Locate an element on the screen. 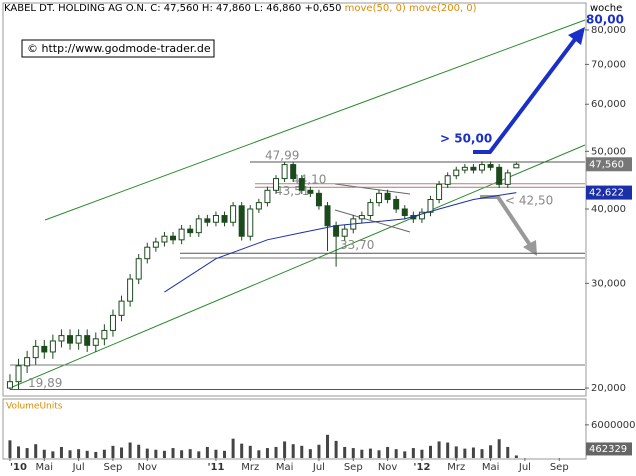 The width and height of the screenshot is (636, 476). hline-label: 19,89 is located at coordinates (45, 383).